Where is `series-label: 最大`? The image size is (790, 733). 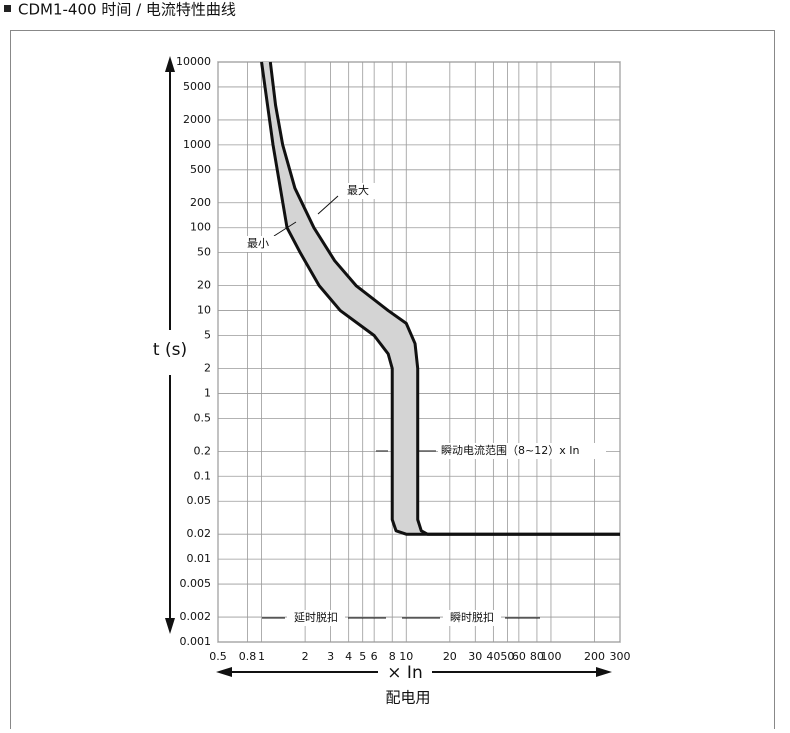
series-label: 最大 is located at coordinates (358, 190).